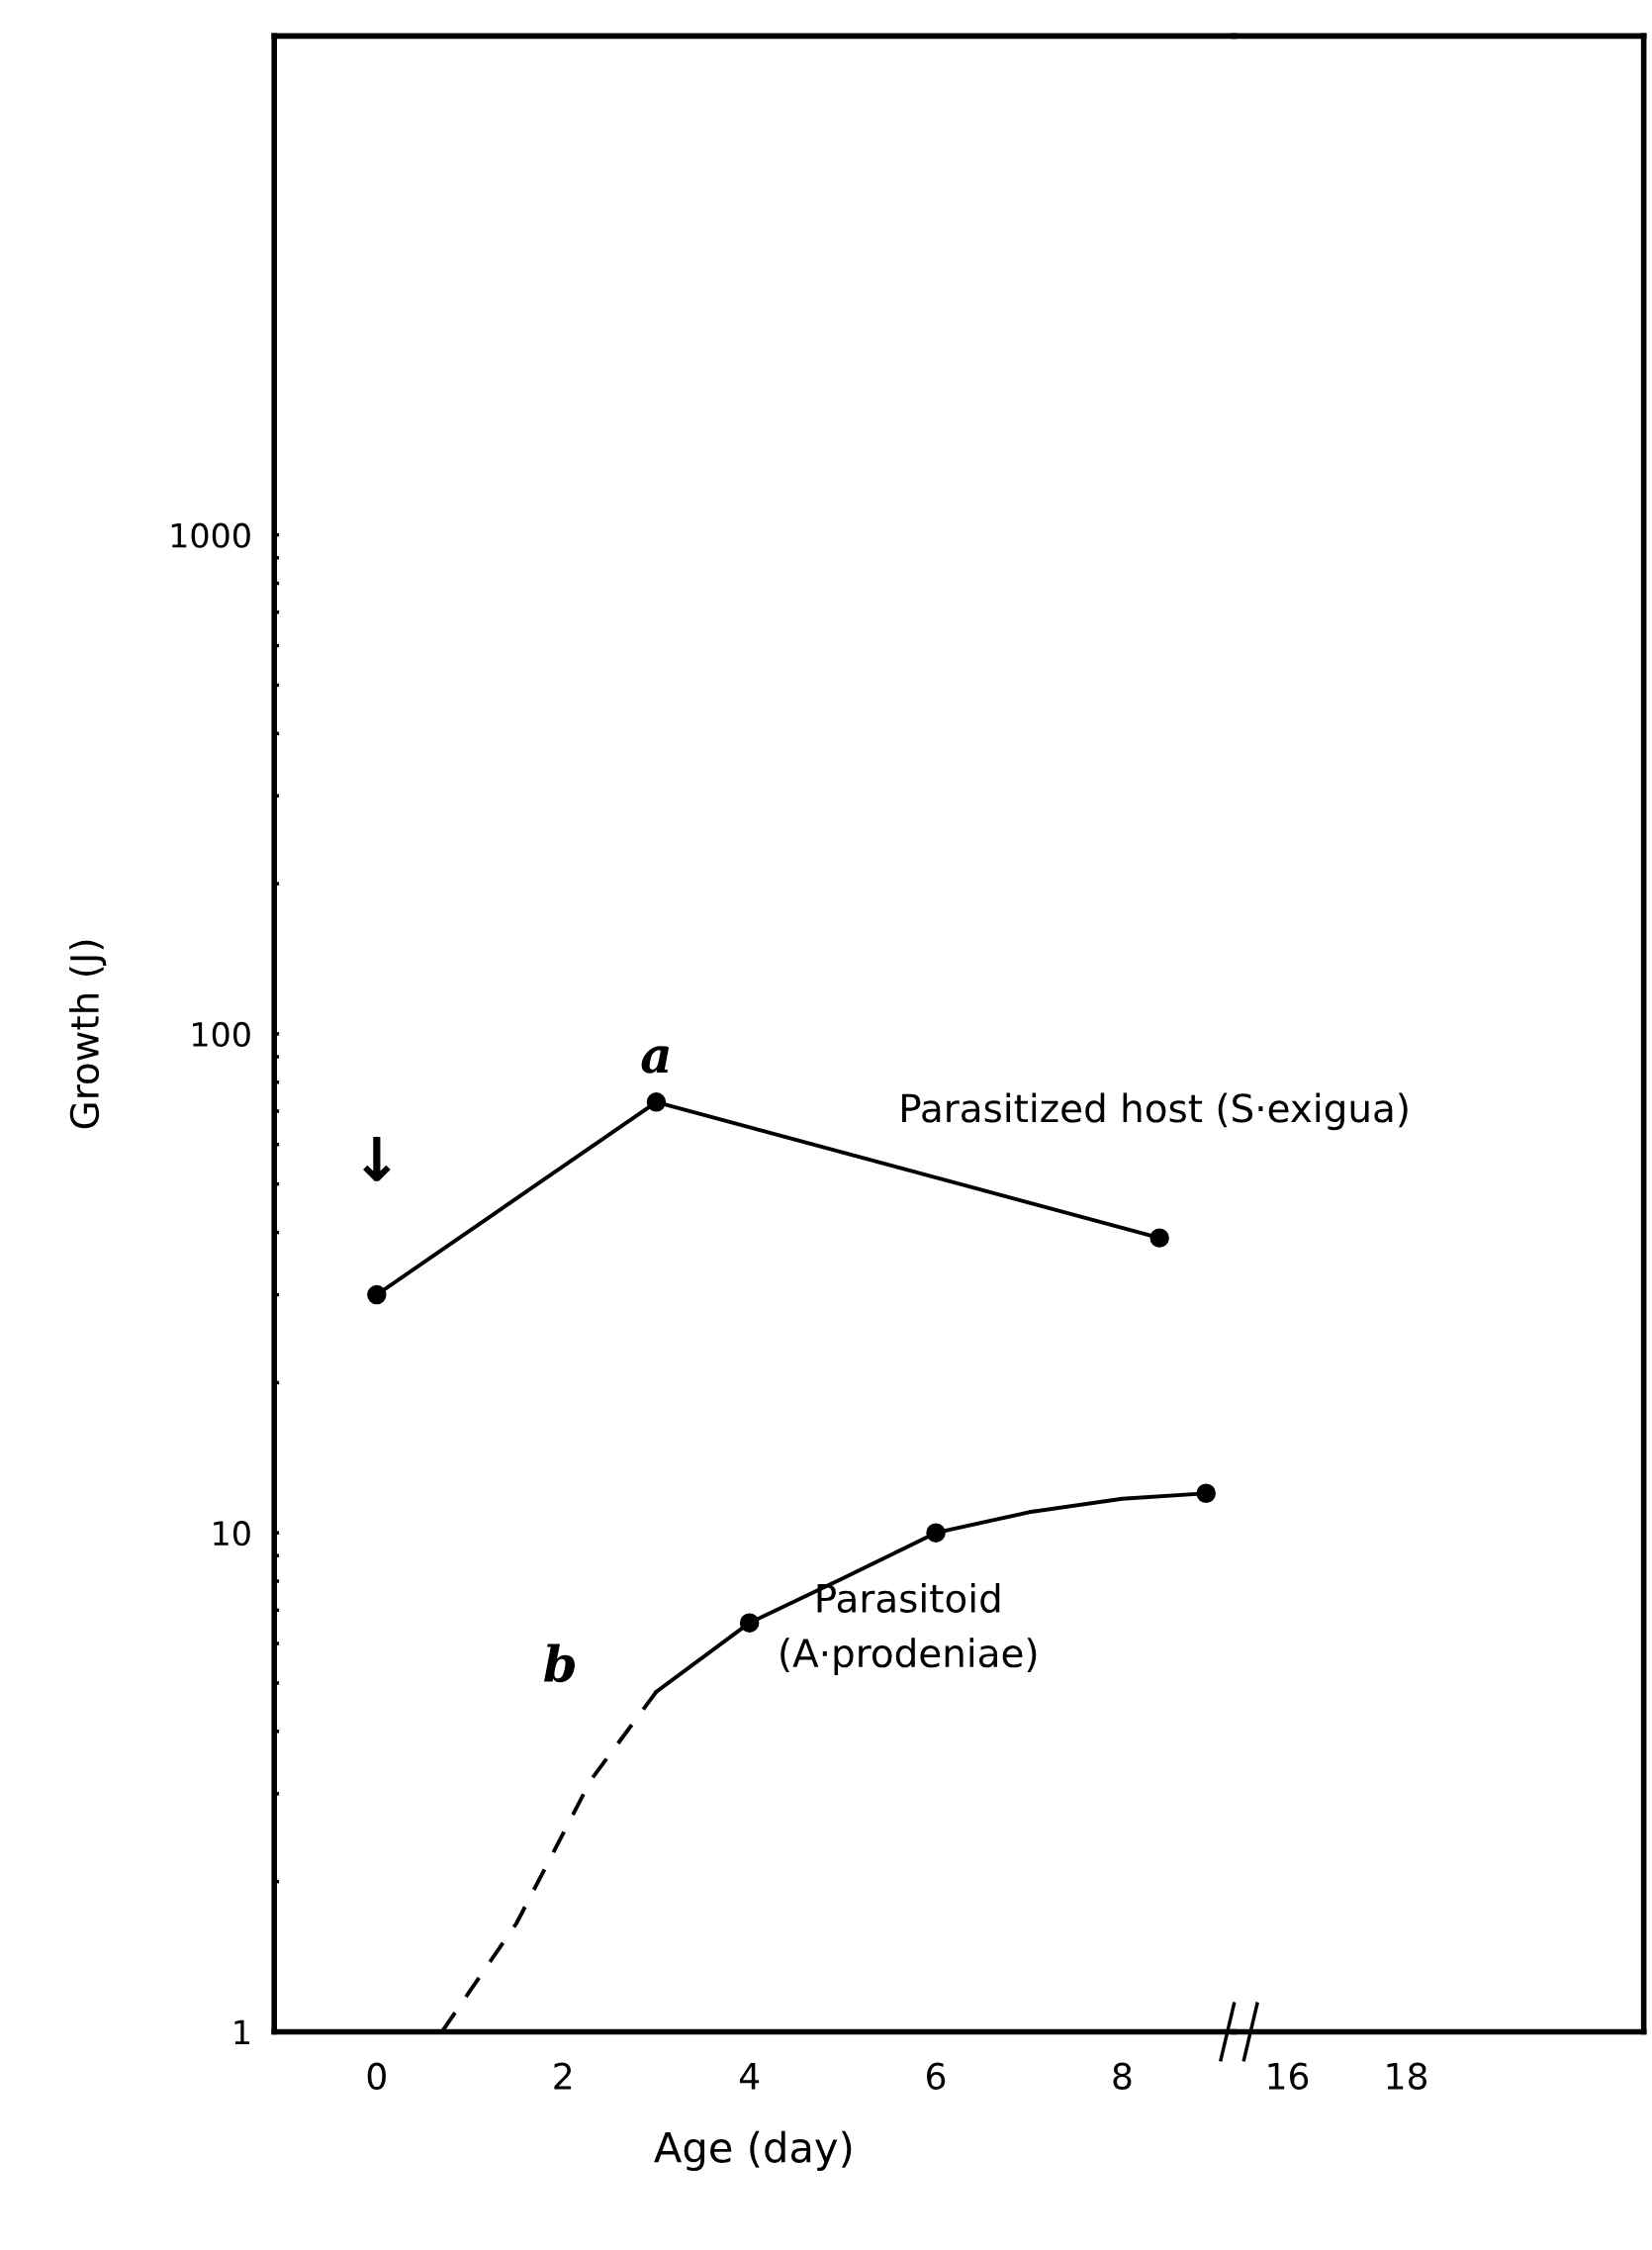 The width and height of the screenshot is (1652, 2250). What do you see at coordinates (656, 1060) in the screenshot?
I see `annotation: a` at bounding box center [656, 1060].